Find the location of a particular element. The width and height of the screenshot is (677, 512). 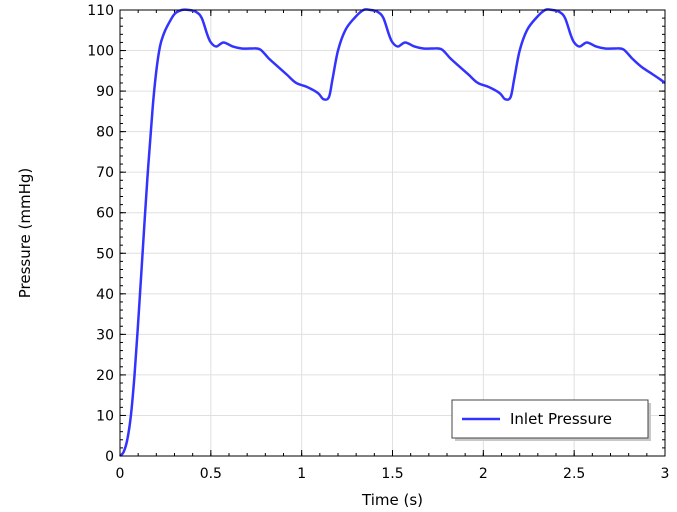

y-tick-label: 20 is located at coordinates (105, 376).